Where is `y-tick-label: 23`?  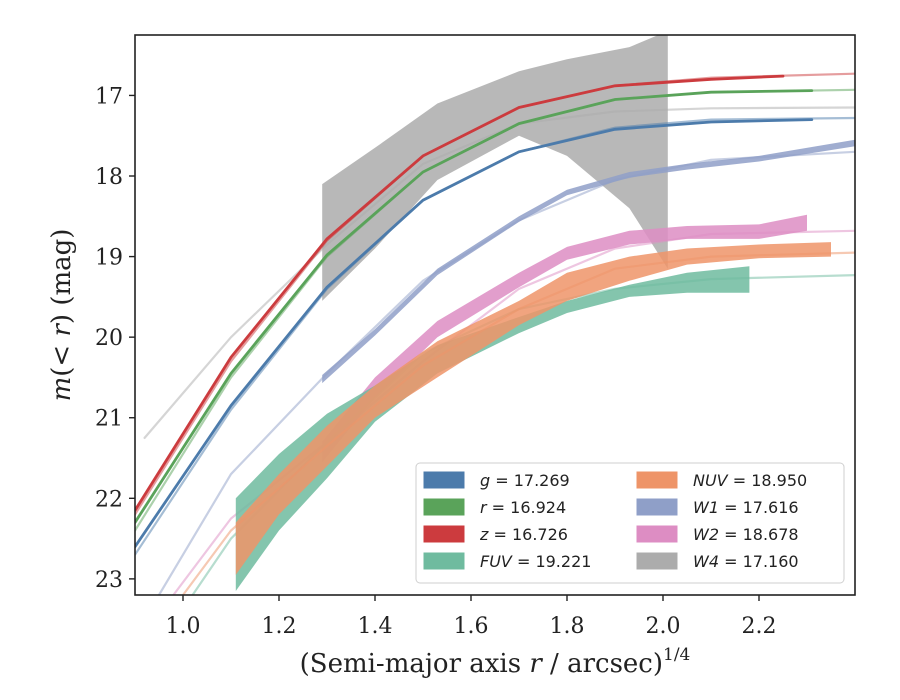 y-tick-label: 23 is located at coordinates (109, 580).